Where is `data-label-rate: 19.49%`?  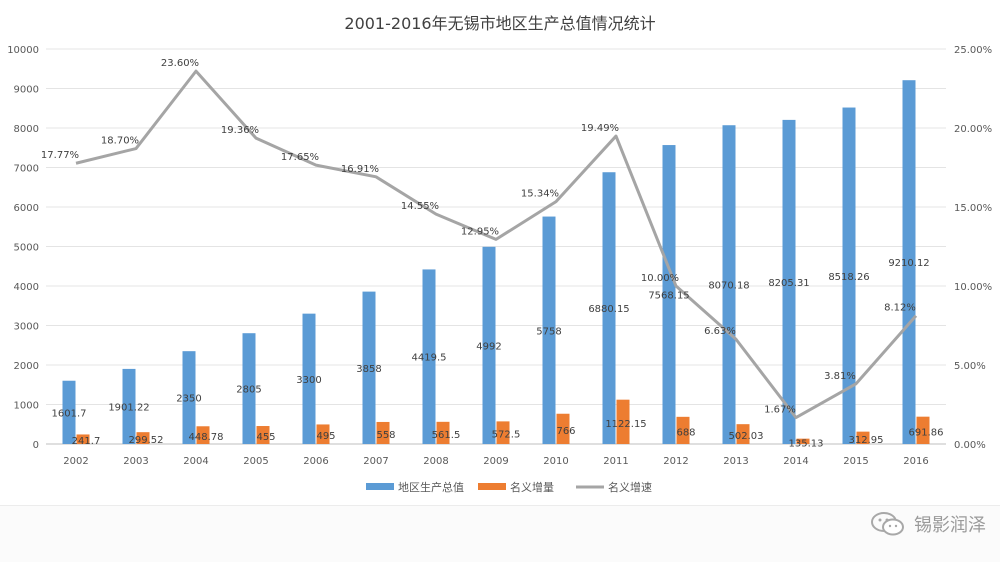 data-label-rate: 19.49% is located at coordinates (600, 128).